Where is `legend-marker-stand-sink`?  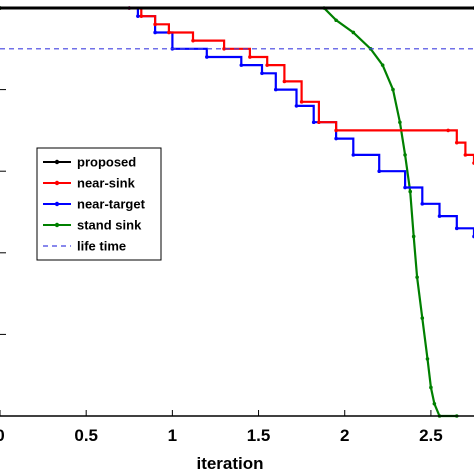
legend-marker-stand-sink is located at coordinates (57, 225).